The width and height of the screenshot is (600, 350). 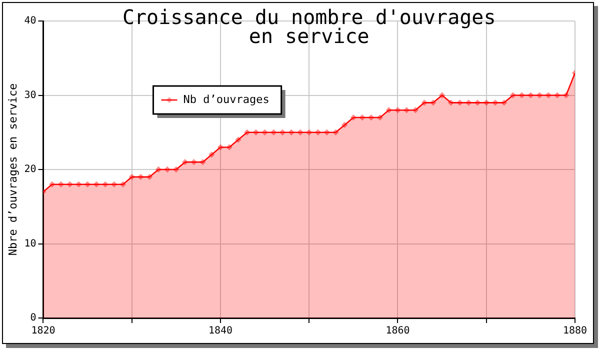 I want to click on y-tick-label: 20, so click(x=30, y=170).